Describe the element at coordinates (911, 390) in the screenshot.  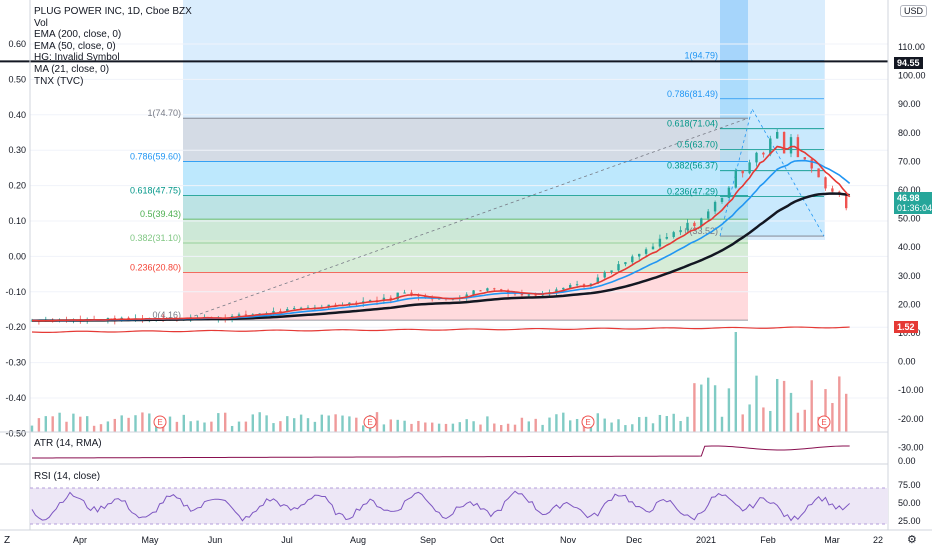
I see `right-axis-label: -10.00` at that location.